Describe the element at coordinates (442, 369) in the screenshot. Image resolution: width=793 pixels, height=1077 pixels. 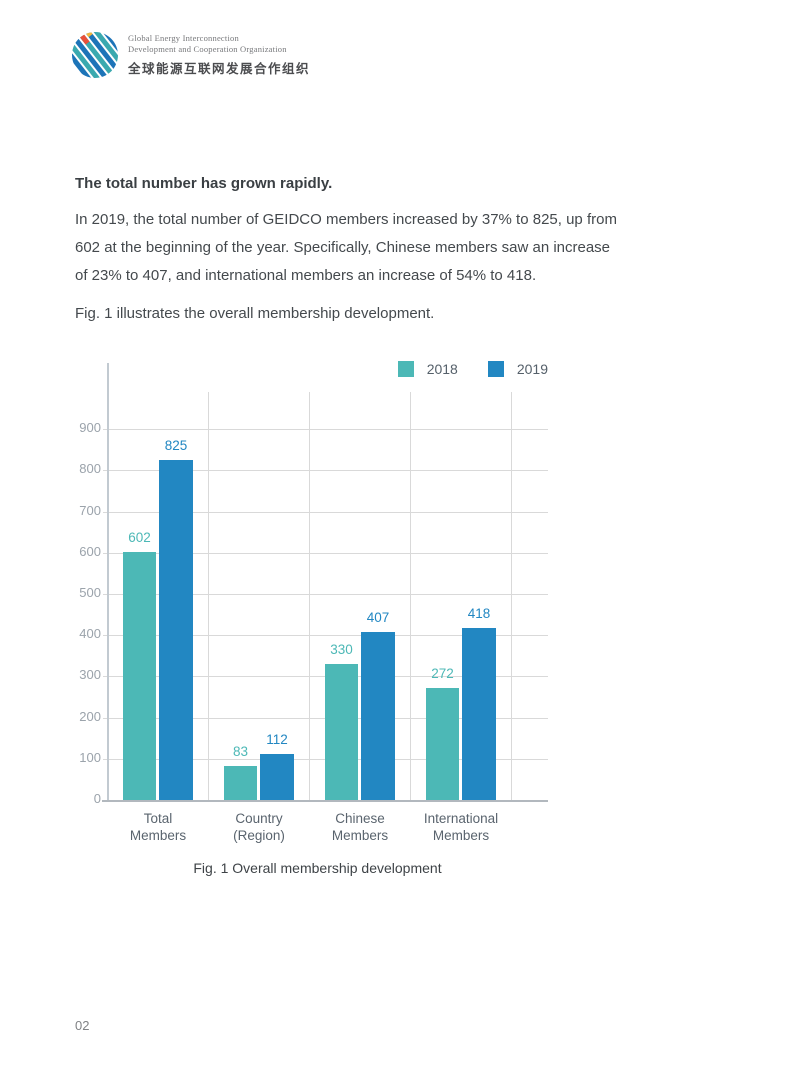
I see `legend-label: 2018` at that location.